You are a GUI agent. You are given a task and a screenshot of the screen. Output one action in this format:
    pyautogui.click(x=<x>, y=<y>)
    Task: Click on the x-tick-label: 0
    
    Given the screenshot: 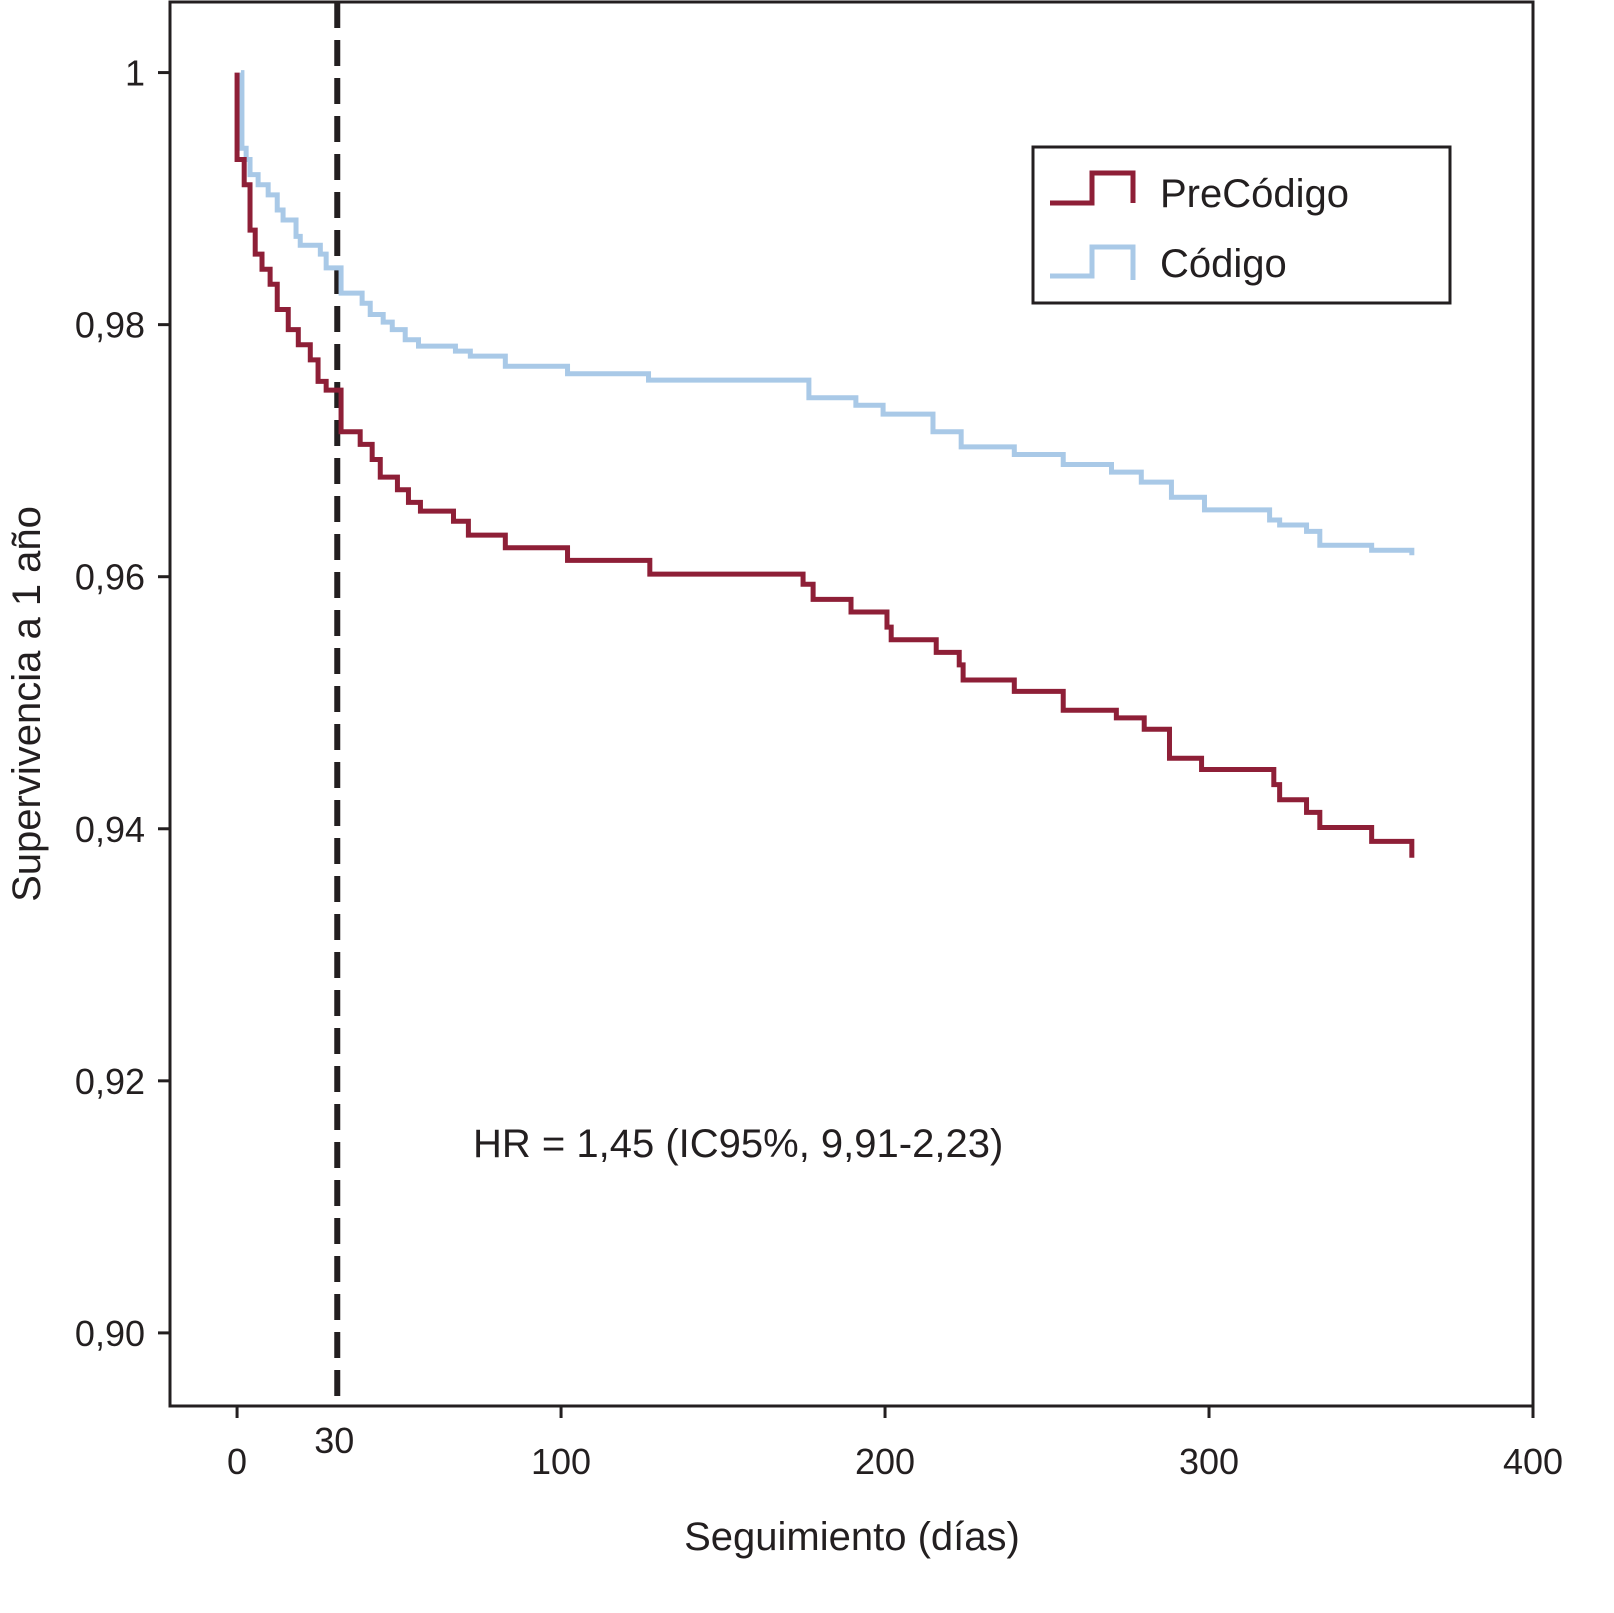 What is the action you would take?
    pyautogui.click(x=237, y=1461)
    